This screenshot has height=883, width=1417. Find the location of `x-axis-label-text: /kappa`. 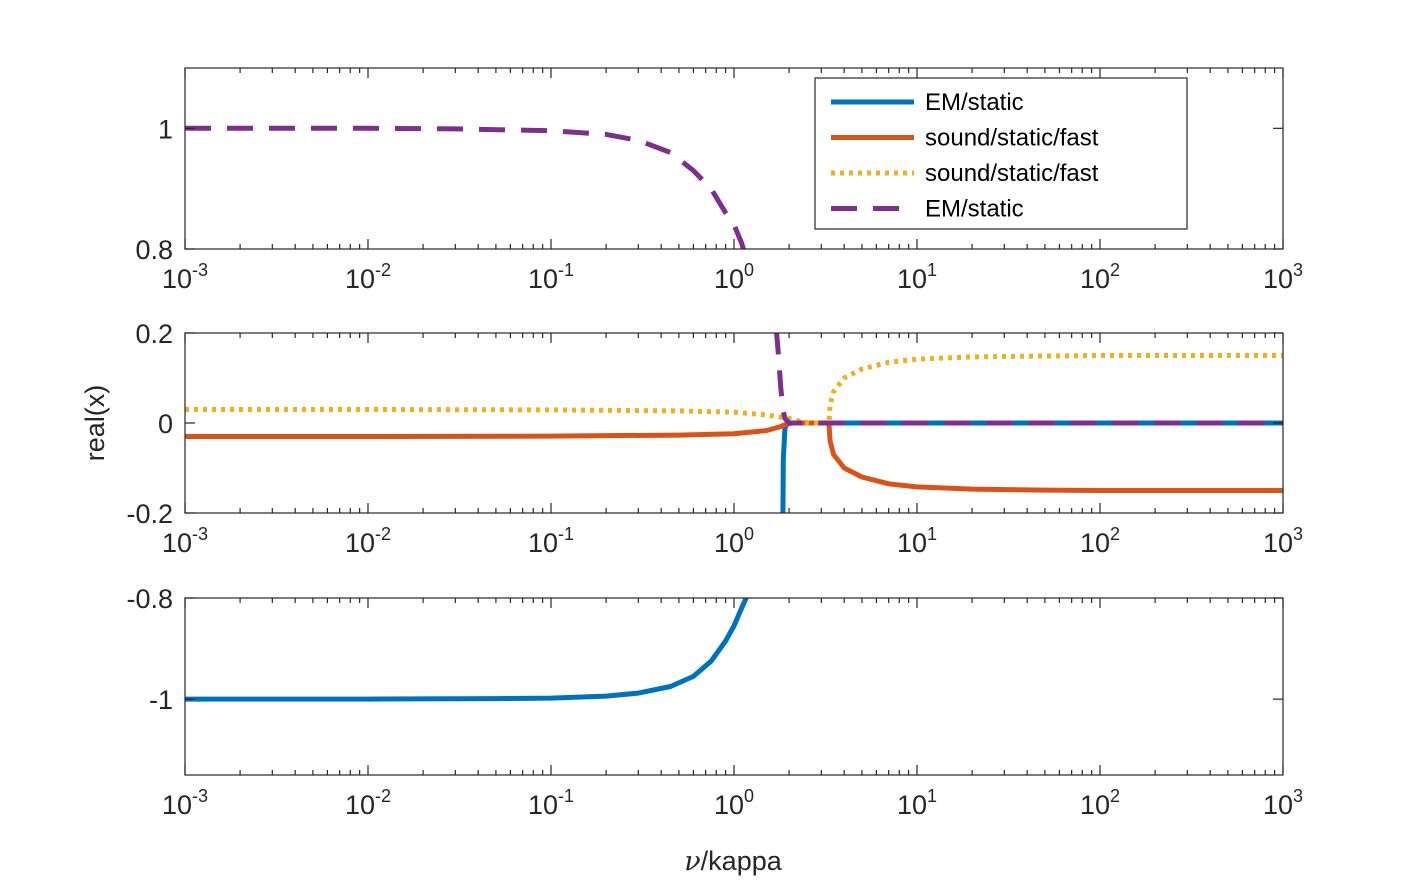

x-axis-label-text: /kappa is located at coordinates (742, 861).